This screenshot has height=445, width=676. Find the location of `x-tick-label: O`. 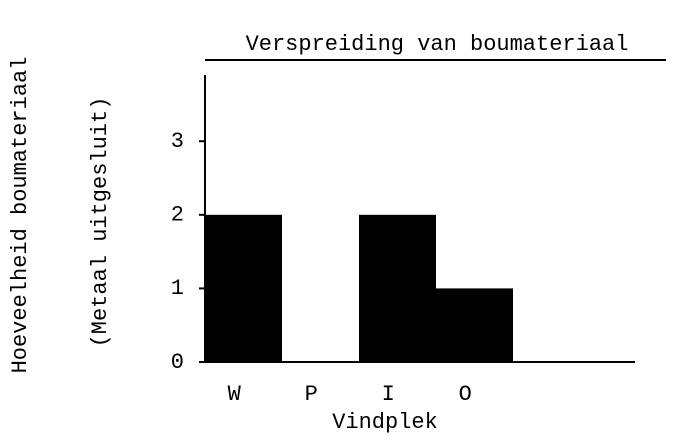

x-tick-label: O is located at coordinates (465, 394).